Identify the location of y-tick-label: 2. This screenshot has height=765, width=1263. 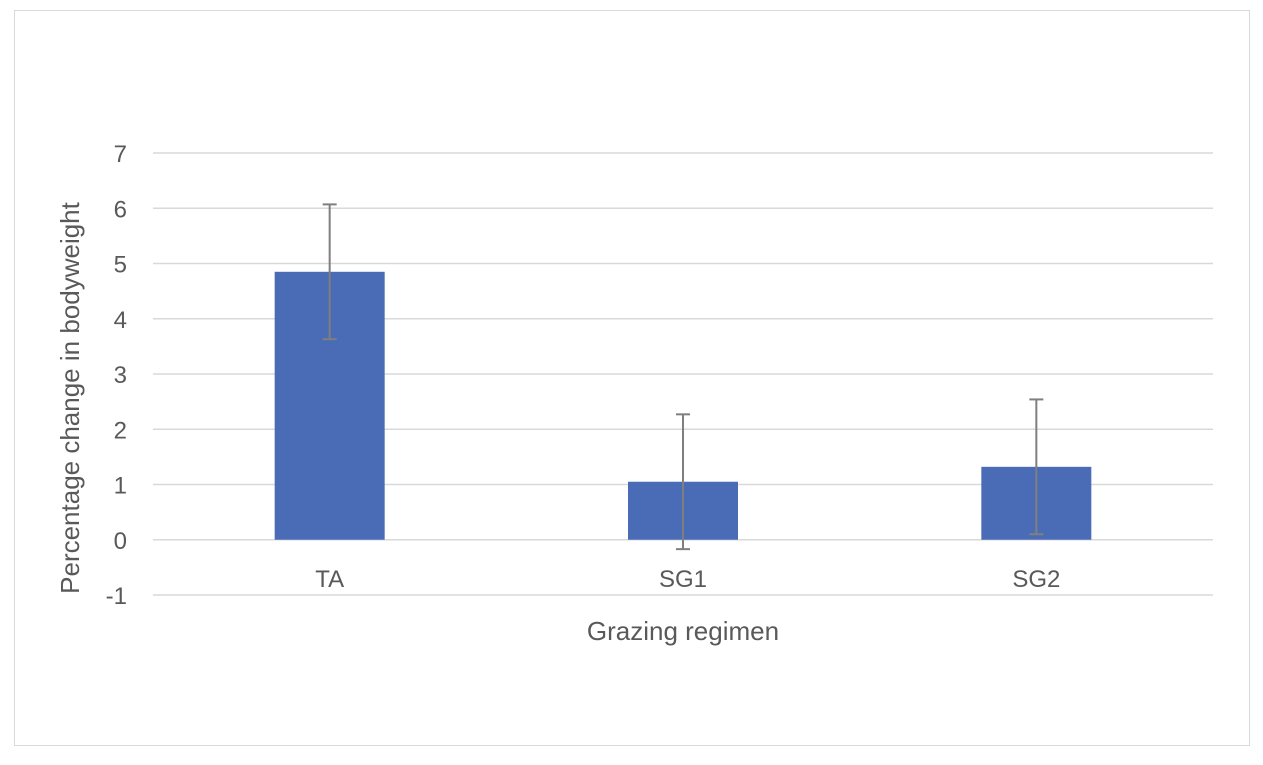
(120, 430).